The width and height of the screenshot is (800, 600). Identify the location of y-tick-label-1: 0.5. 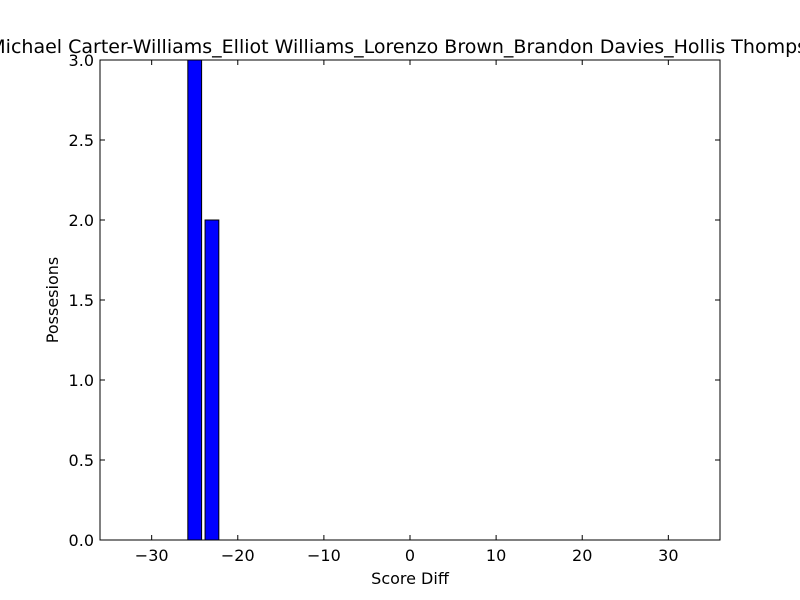
(81, 460).